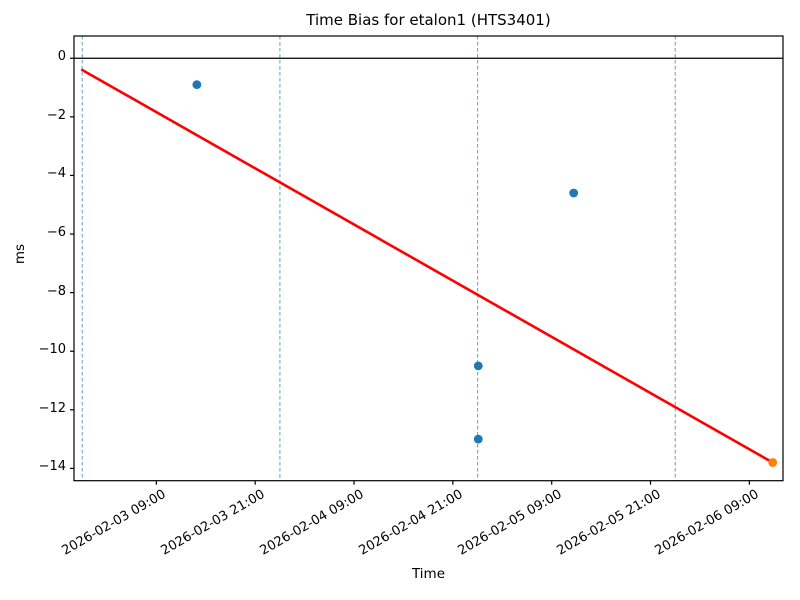 This screenshot has height=600, width=800. What do you see at coordinates (52, 467) in the screenshot?
I see `y-tick-label: −14` at bounding box center [52, 467].